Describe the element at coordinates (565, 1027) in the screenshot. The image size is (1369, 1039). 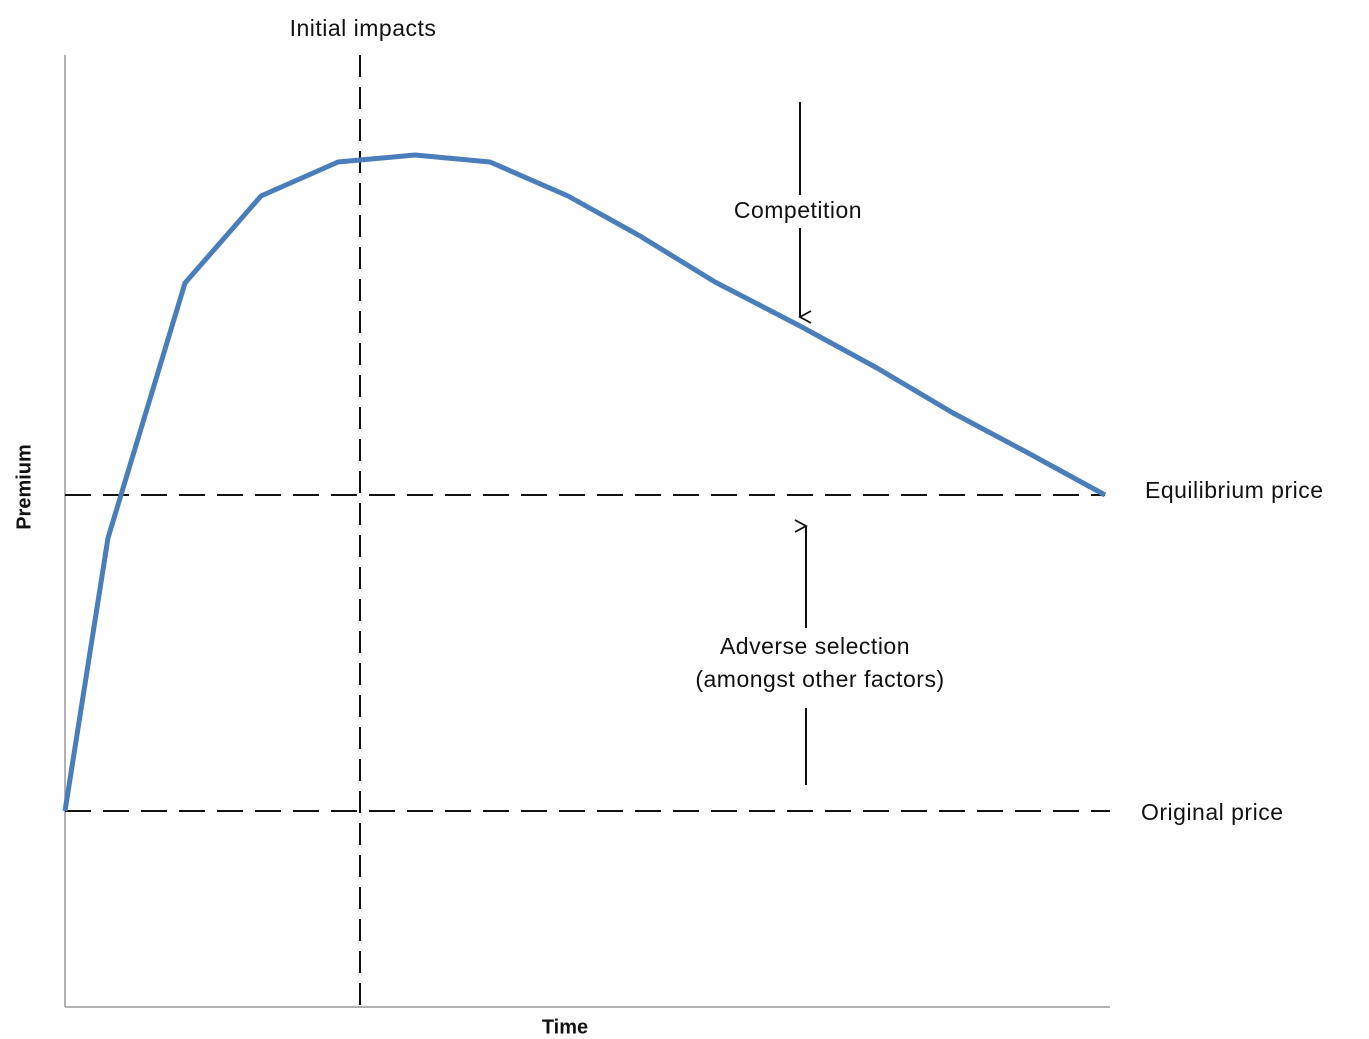
I see `axis-label: Time` at that location.